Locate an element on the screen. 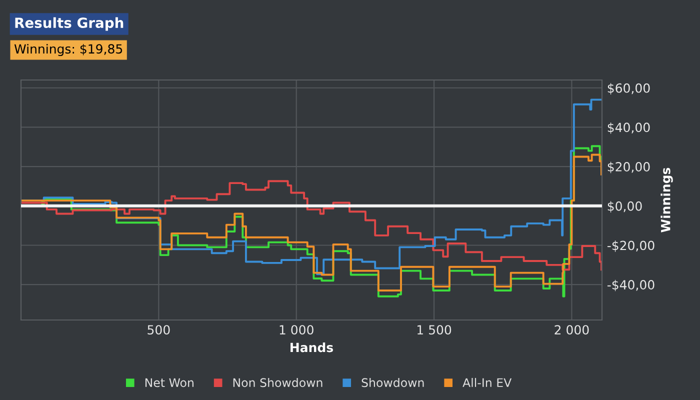 The image size is (700, 400). x-tick-label: 1 000 is located at coordinates (297, 330).